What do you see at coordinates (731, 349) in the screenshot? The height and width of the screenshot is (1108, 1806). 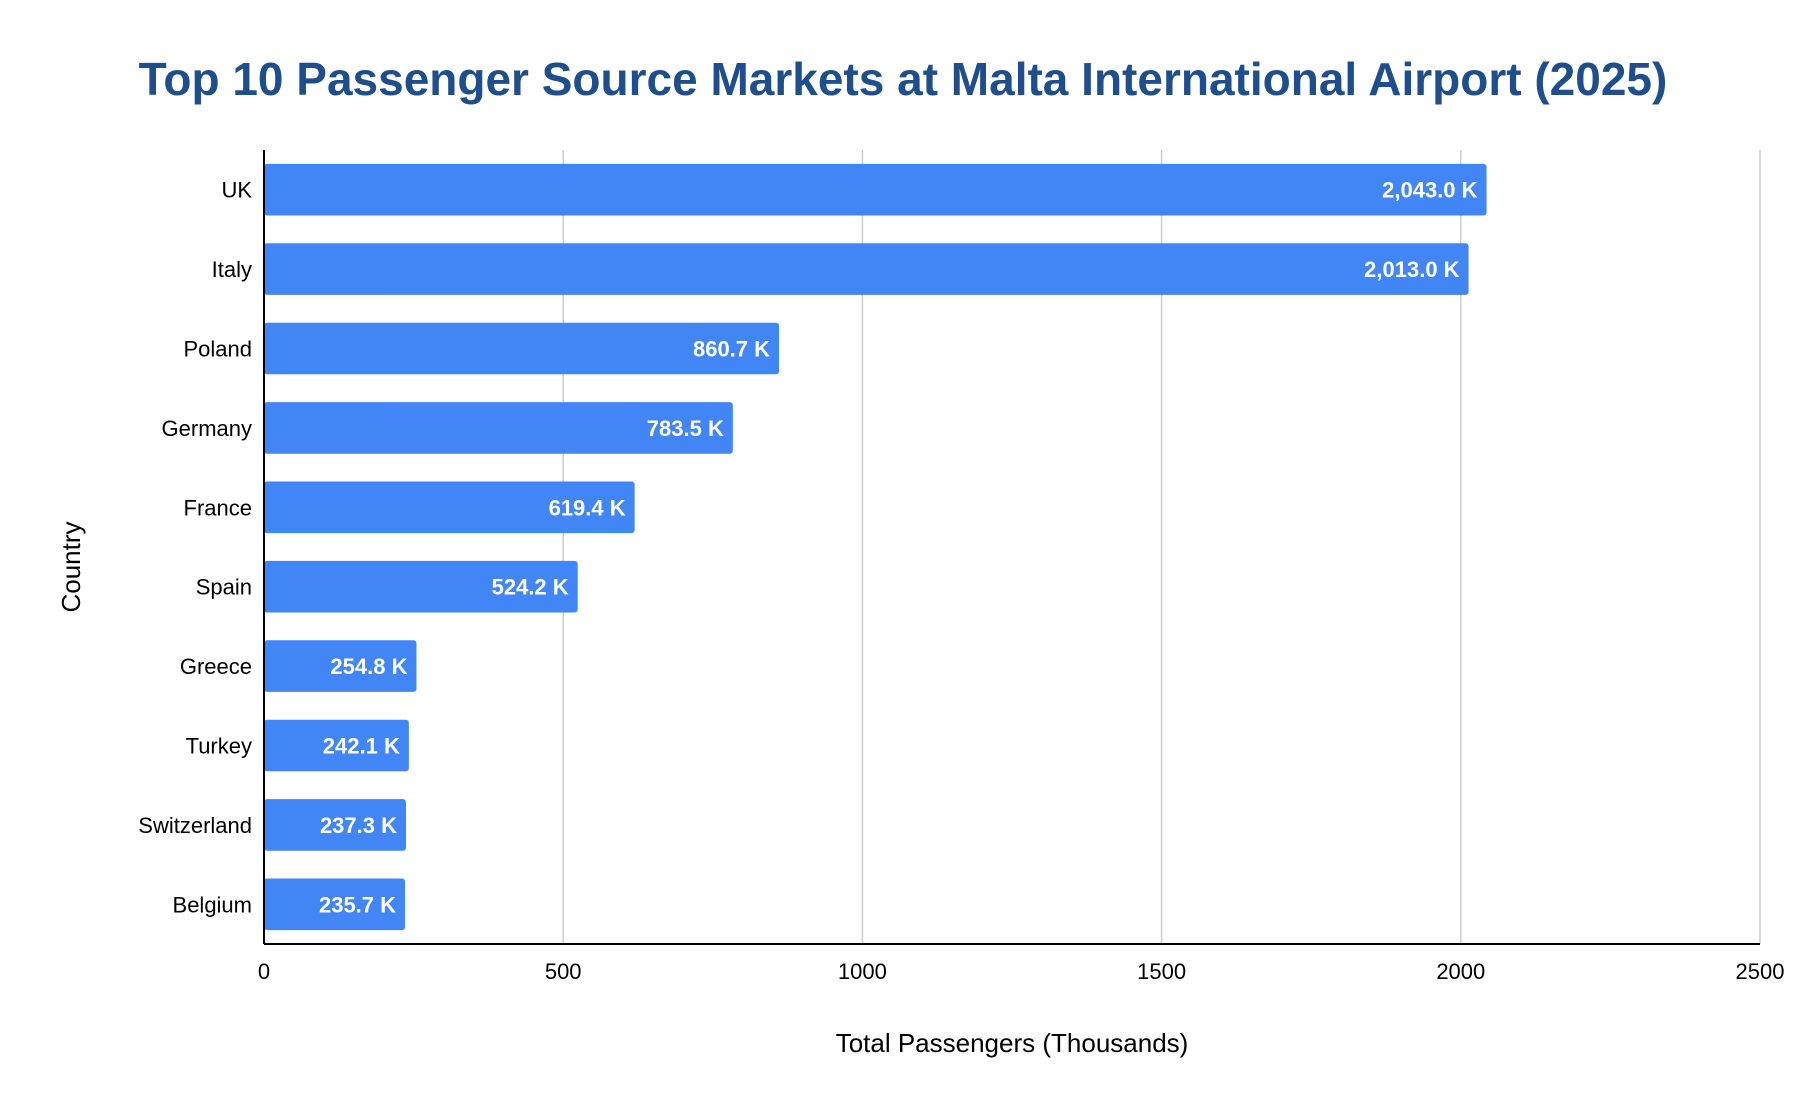 I see `data-label: 860.7 K` at bounding box center [731, 349].